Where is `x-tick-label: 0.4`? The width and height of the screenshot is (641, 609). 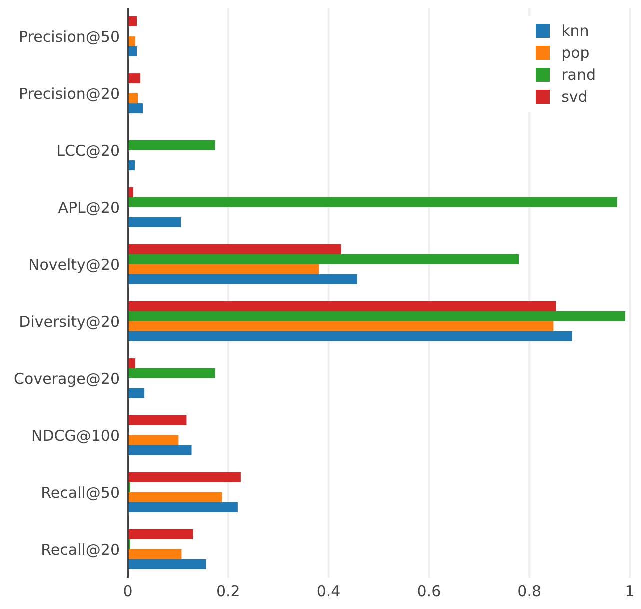
x-tick-label: 0.4 is located at coordinates (328, 591).